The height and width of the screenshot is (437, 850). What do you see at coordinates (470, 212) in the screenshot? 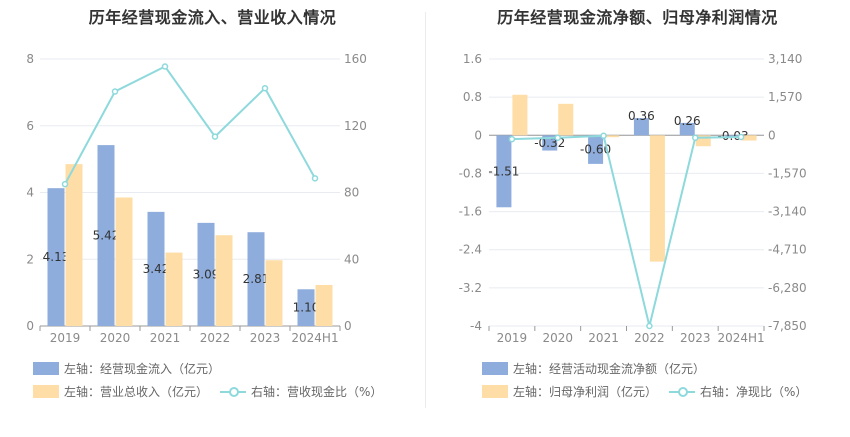
I see `left-axis-tick-label: -1.6` at bounding box center [470, 212].